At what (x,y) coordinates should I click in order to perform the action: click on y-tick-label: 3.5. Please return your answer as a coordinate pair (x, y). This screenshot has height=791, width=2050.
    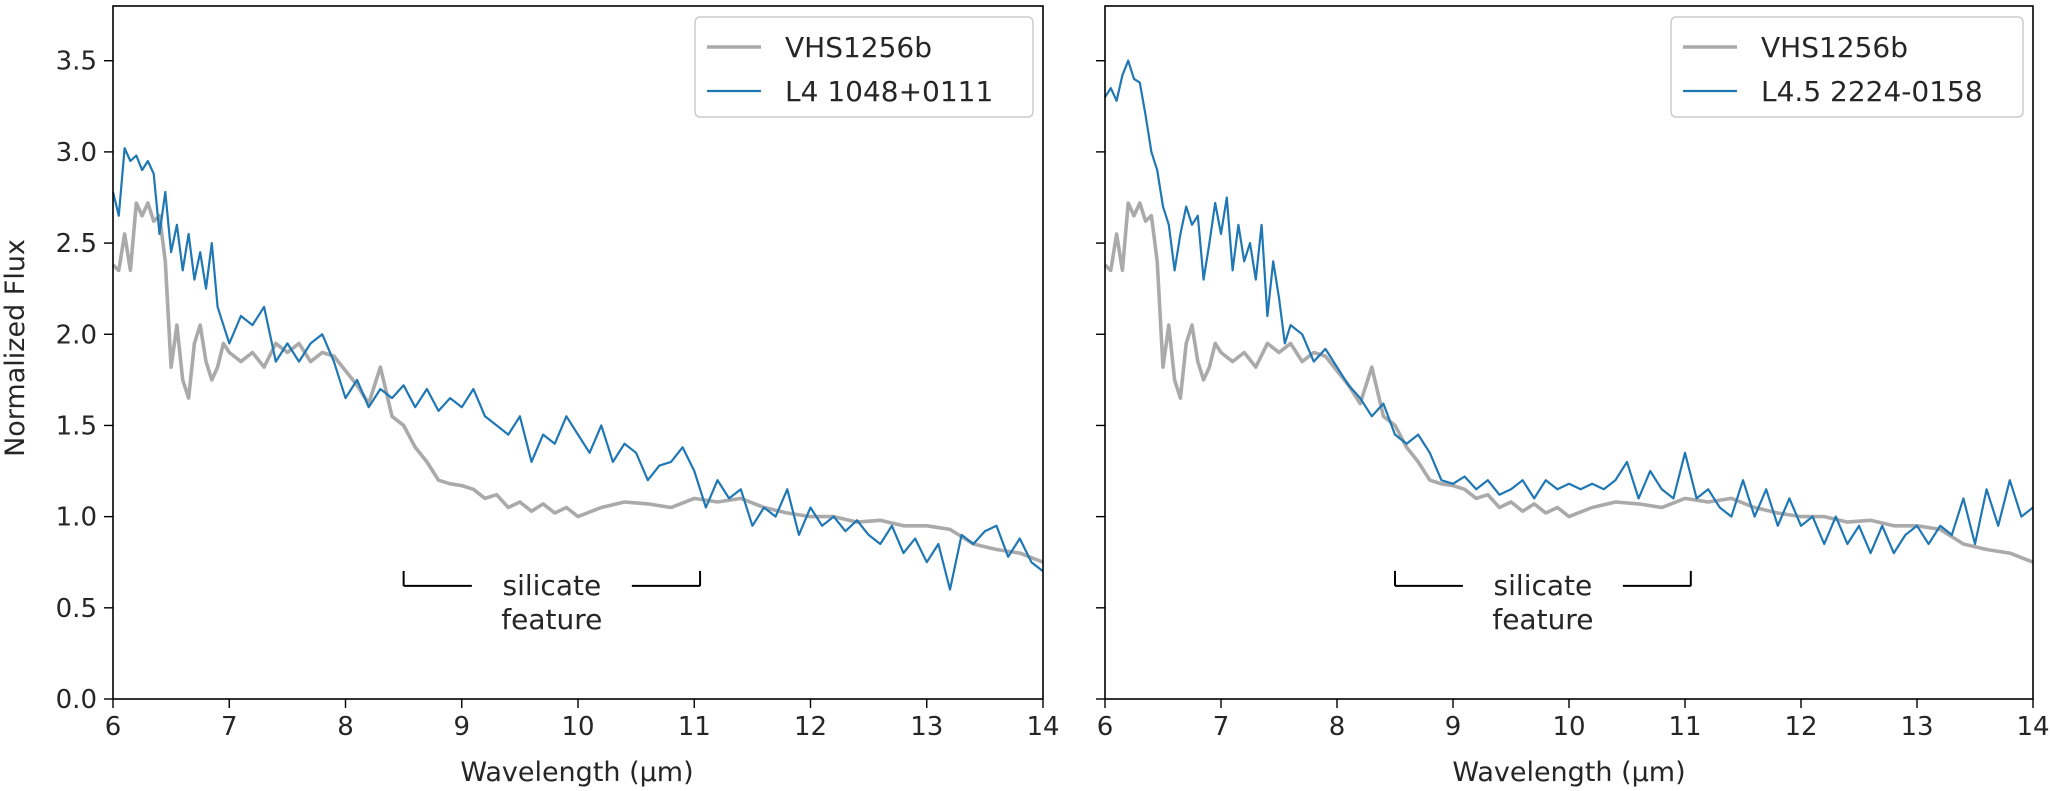
    Looking at the image, I should click on (76, 62).